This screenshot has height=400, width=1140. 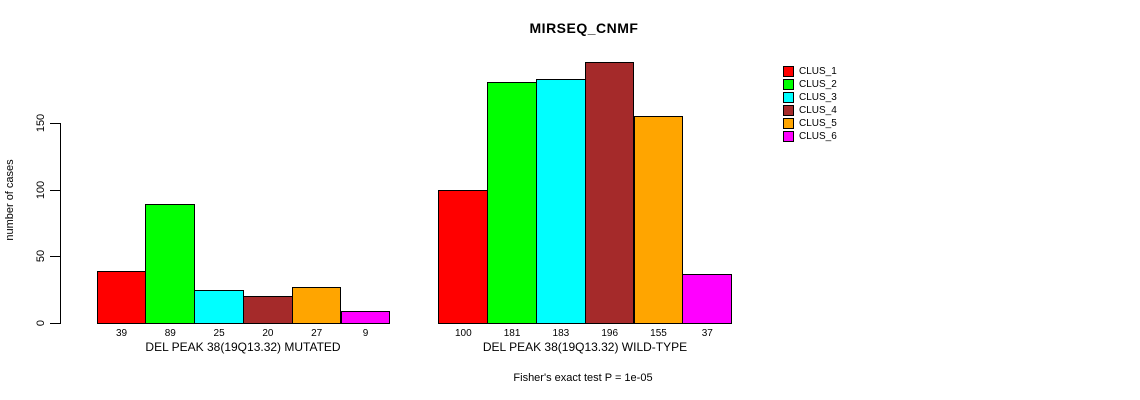 I want to click on bar-clus_1-group2, so click(x=463, y=256).